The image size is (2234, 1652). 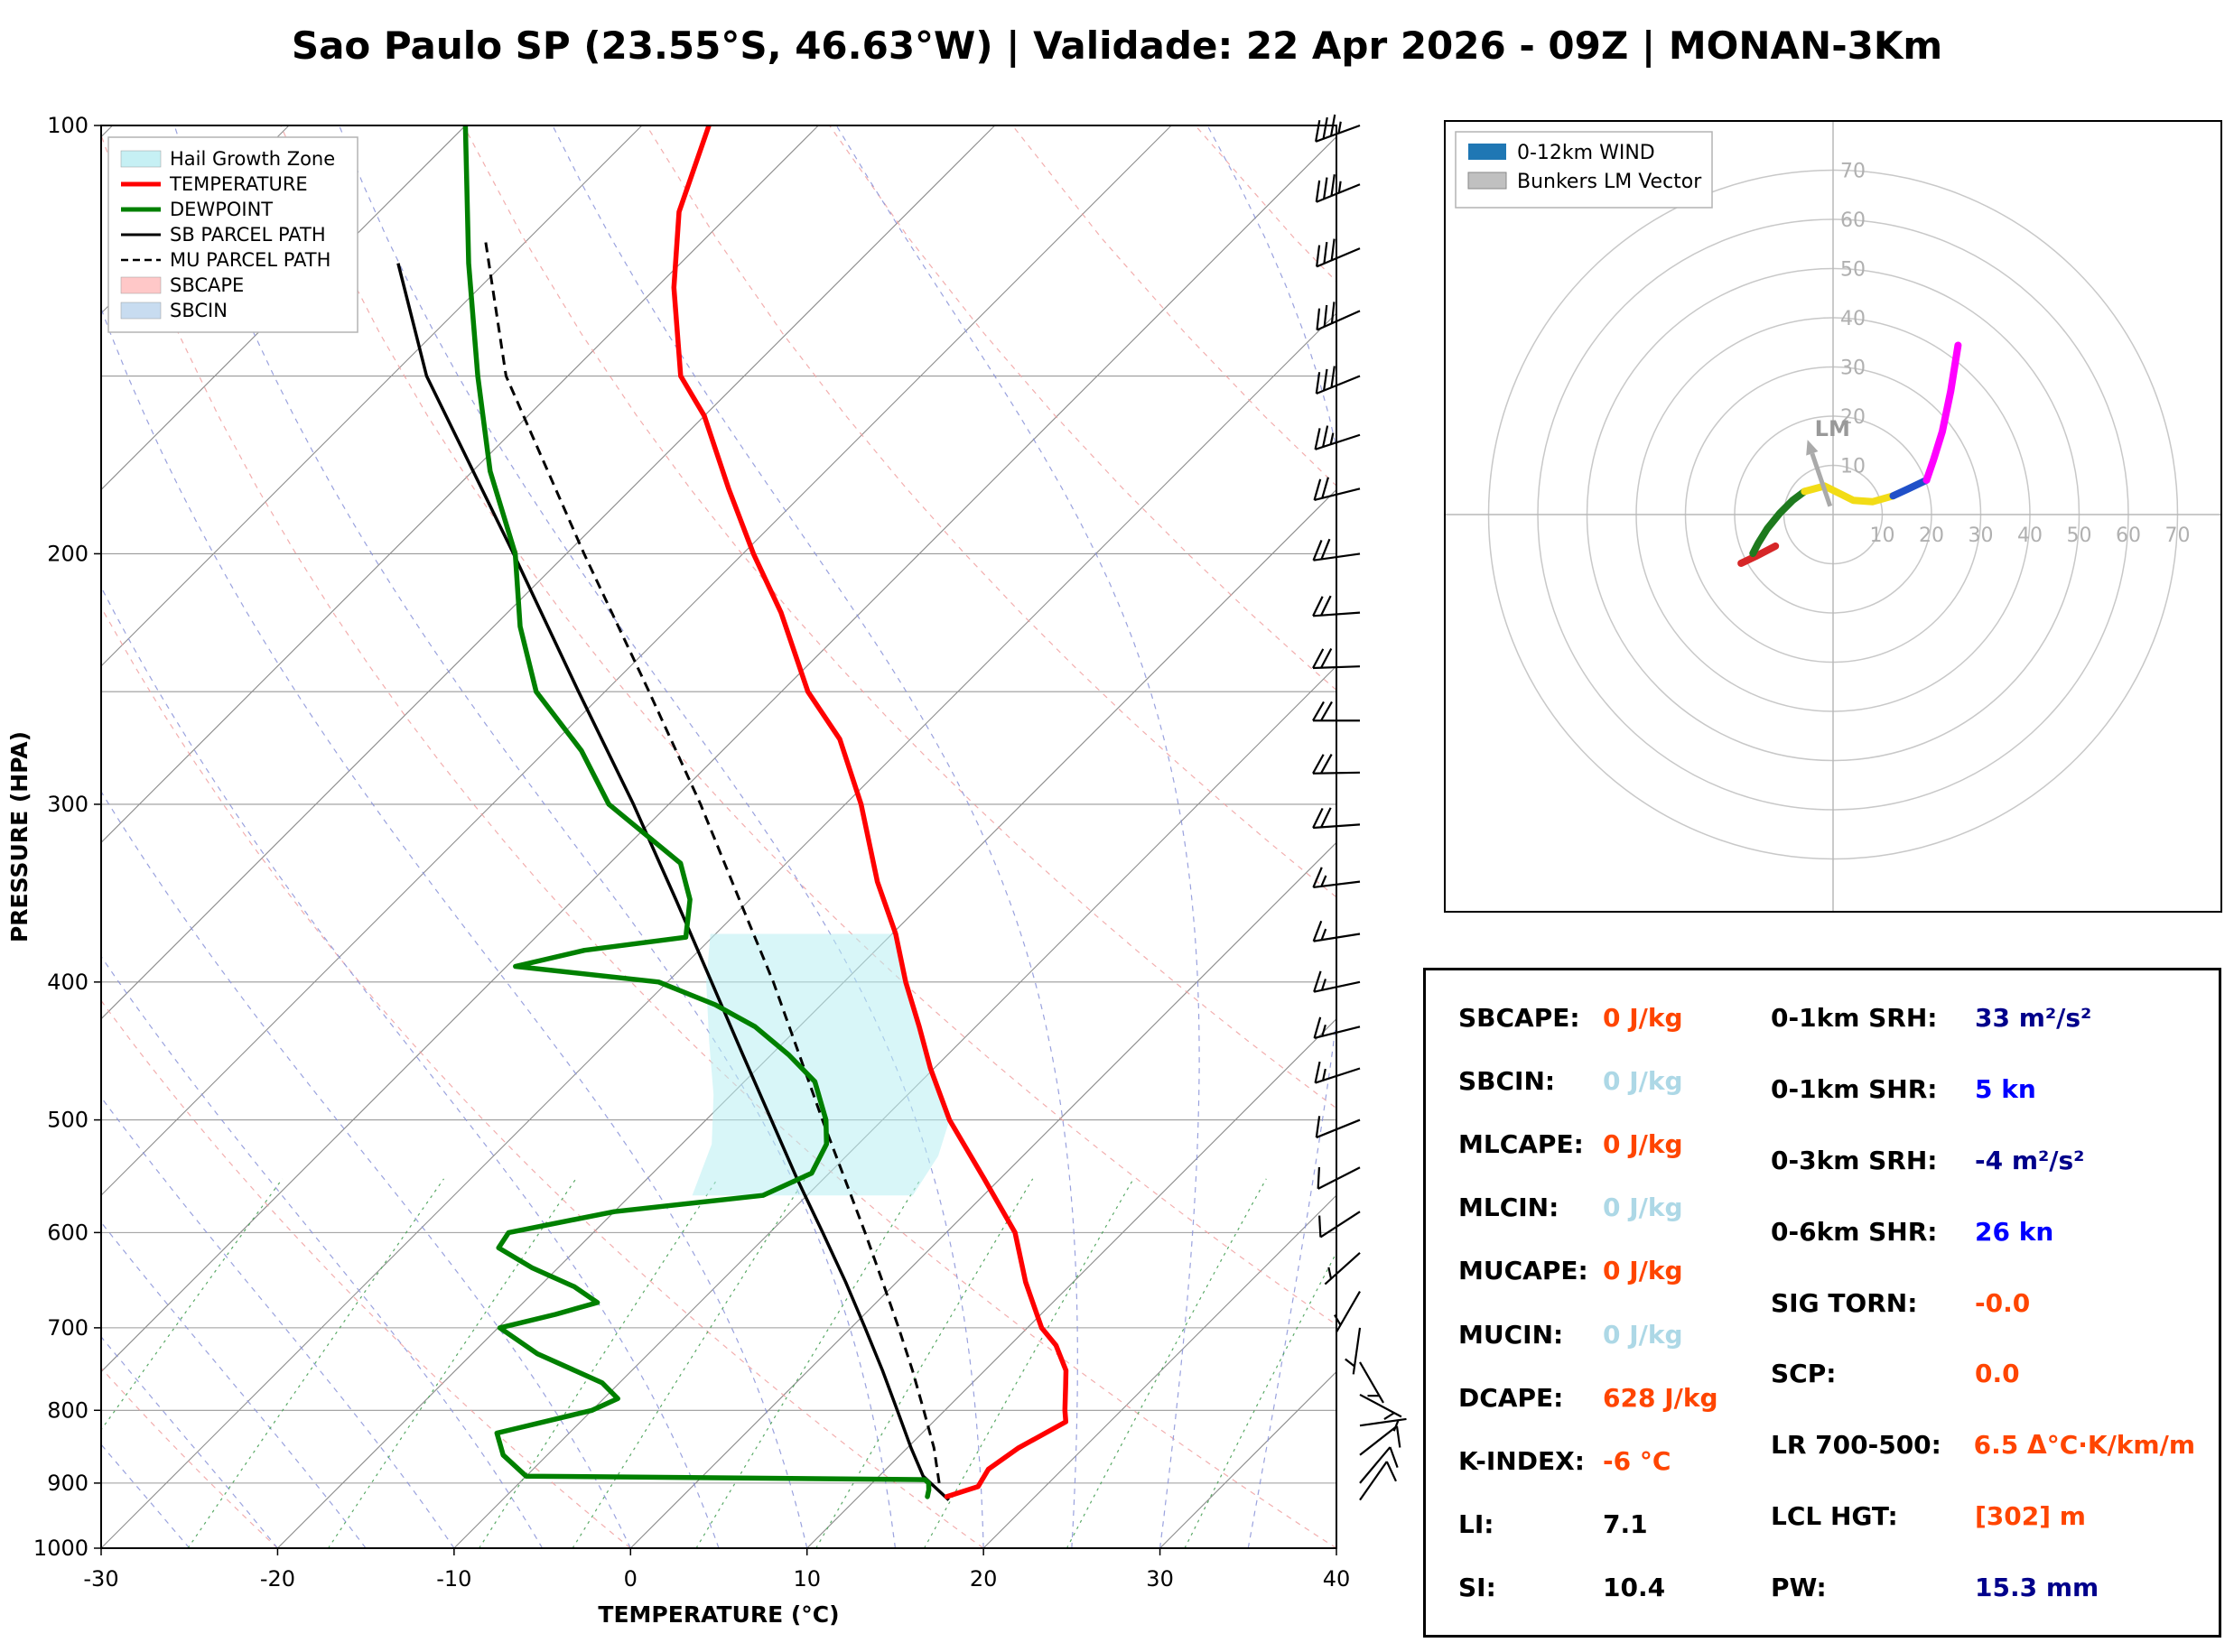 I want to click on temp-tick-label: -30, so click(x=100, y=1579).